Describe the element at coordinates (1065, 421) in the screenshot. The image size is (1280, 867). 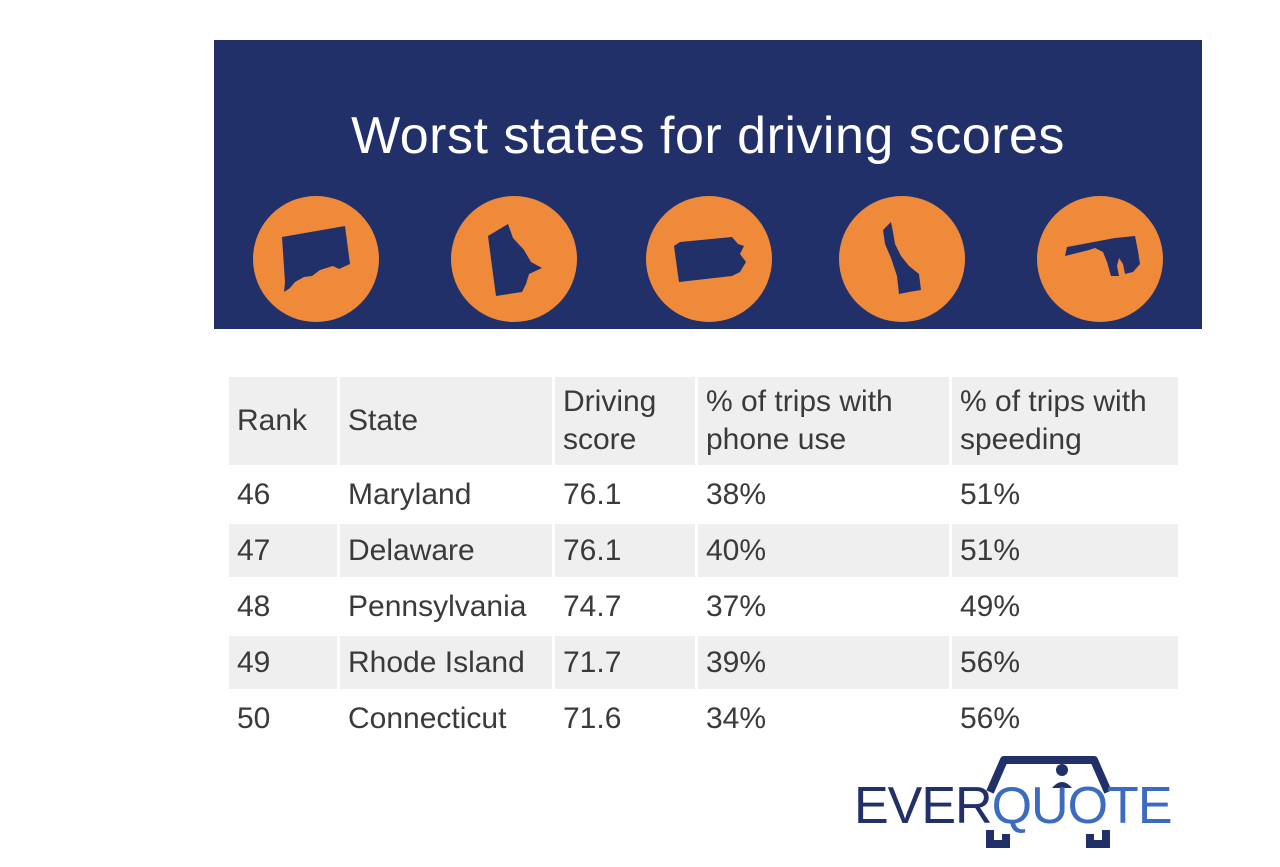
I see `column-header-speeding: % of trips with speeding` at that location.